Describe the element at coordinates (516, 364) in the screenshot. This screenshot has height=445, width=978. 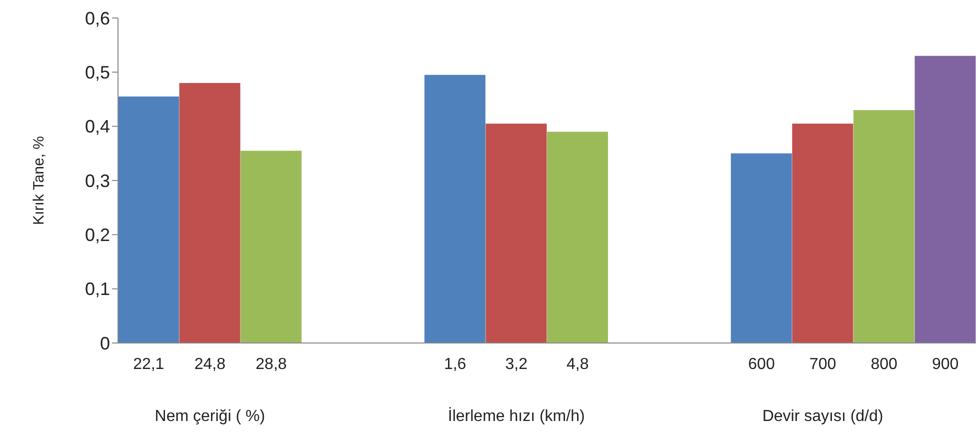
I see `x-tick-label: 3,2` at that location.